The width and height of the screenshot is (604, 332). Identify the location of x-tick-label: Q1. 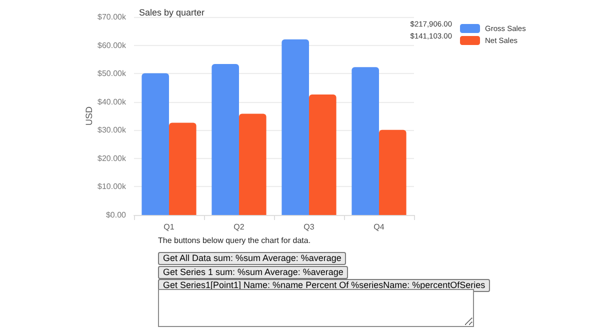
(169, 227).